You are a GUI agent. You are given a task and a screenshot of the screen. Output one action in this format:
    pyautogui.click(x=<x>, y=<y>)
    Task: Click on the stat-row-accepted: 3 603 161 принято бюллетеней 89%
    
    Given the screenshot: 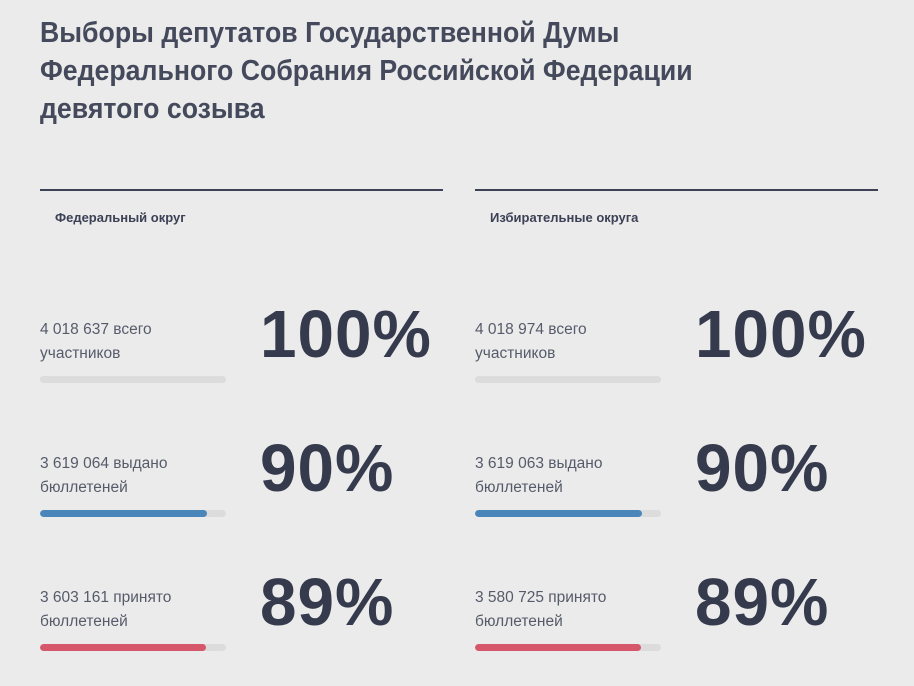 What is the action you would take?
    pyautogui.click(x=241, y=625)
    